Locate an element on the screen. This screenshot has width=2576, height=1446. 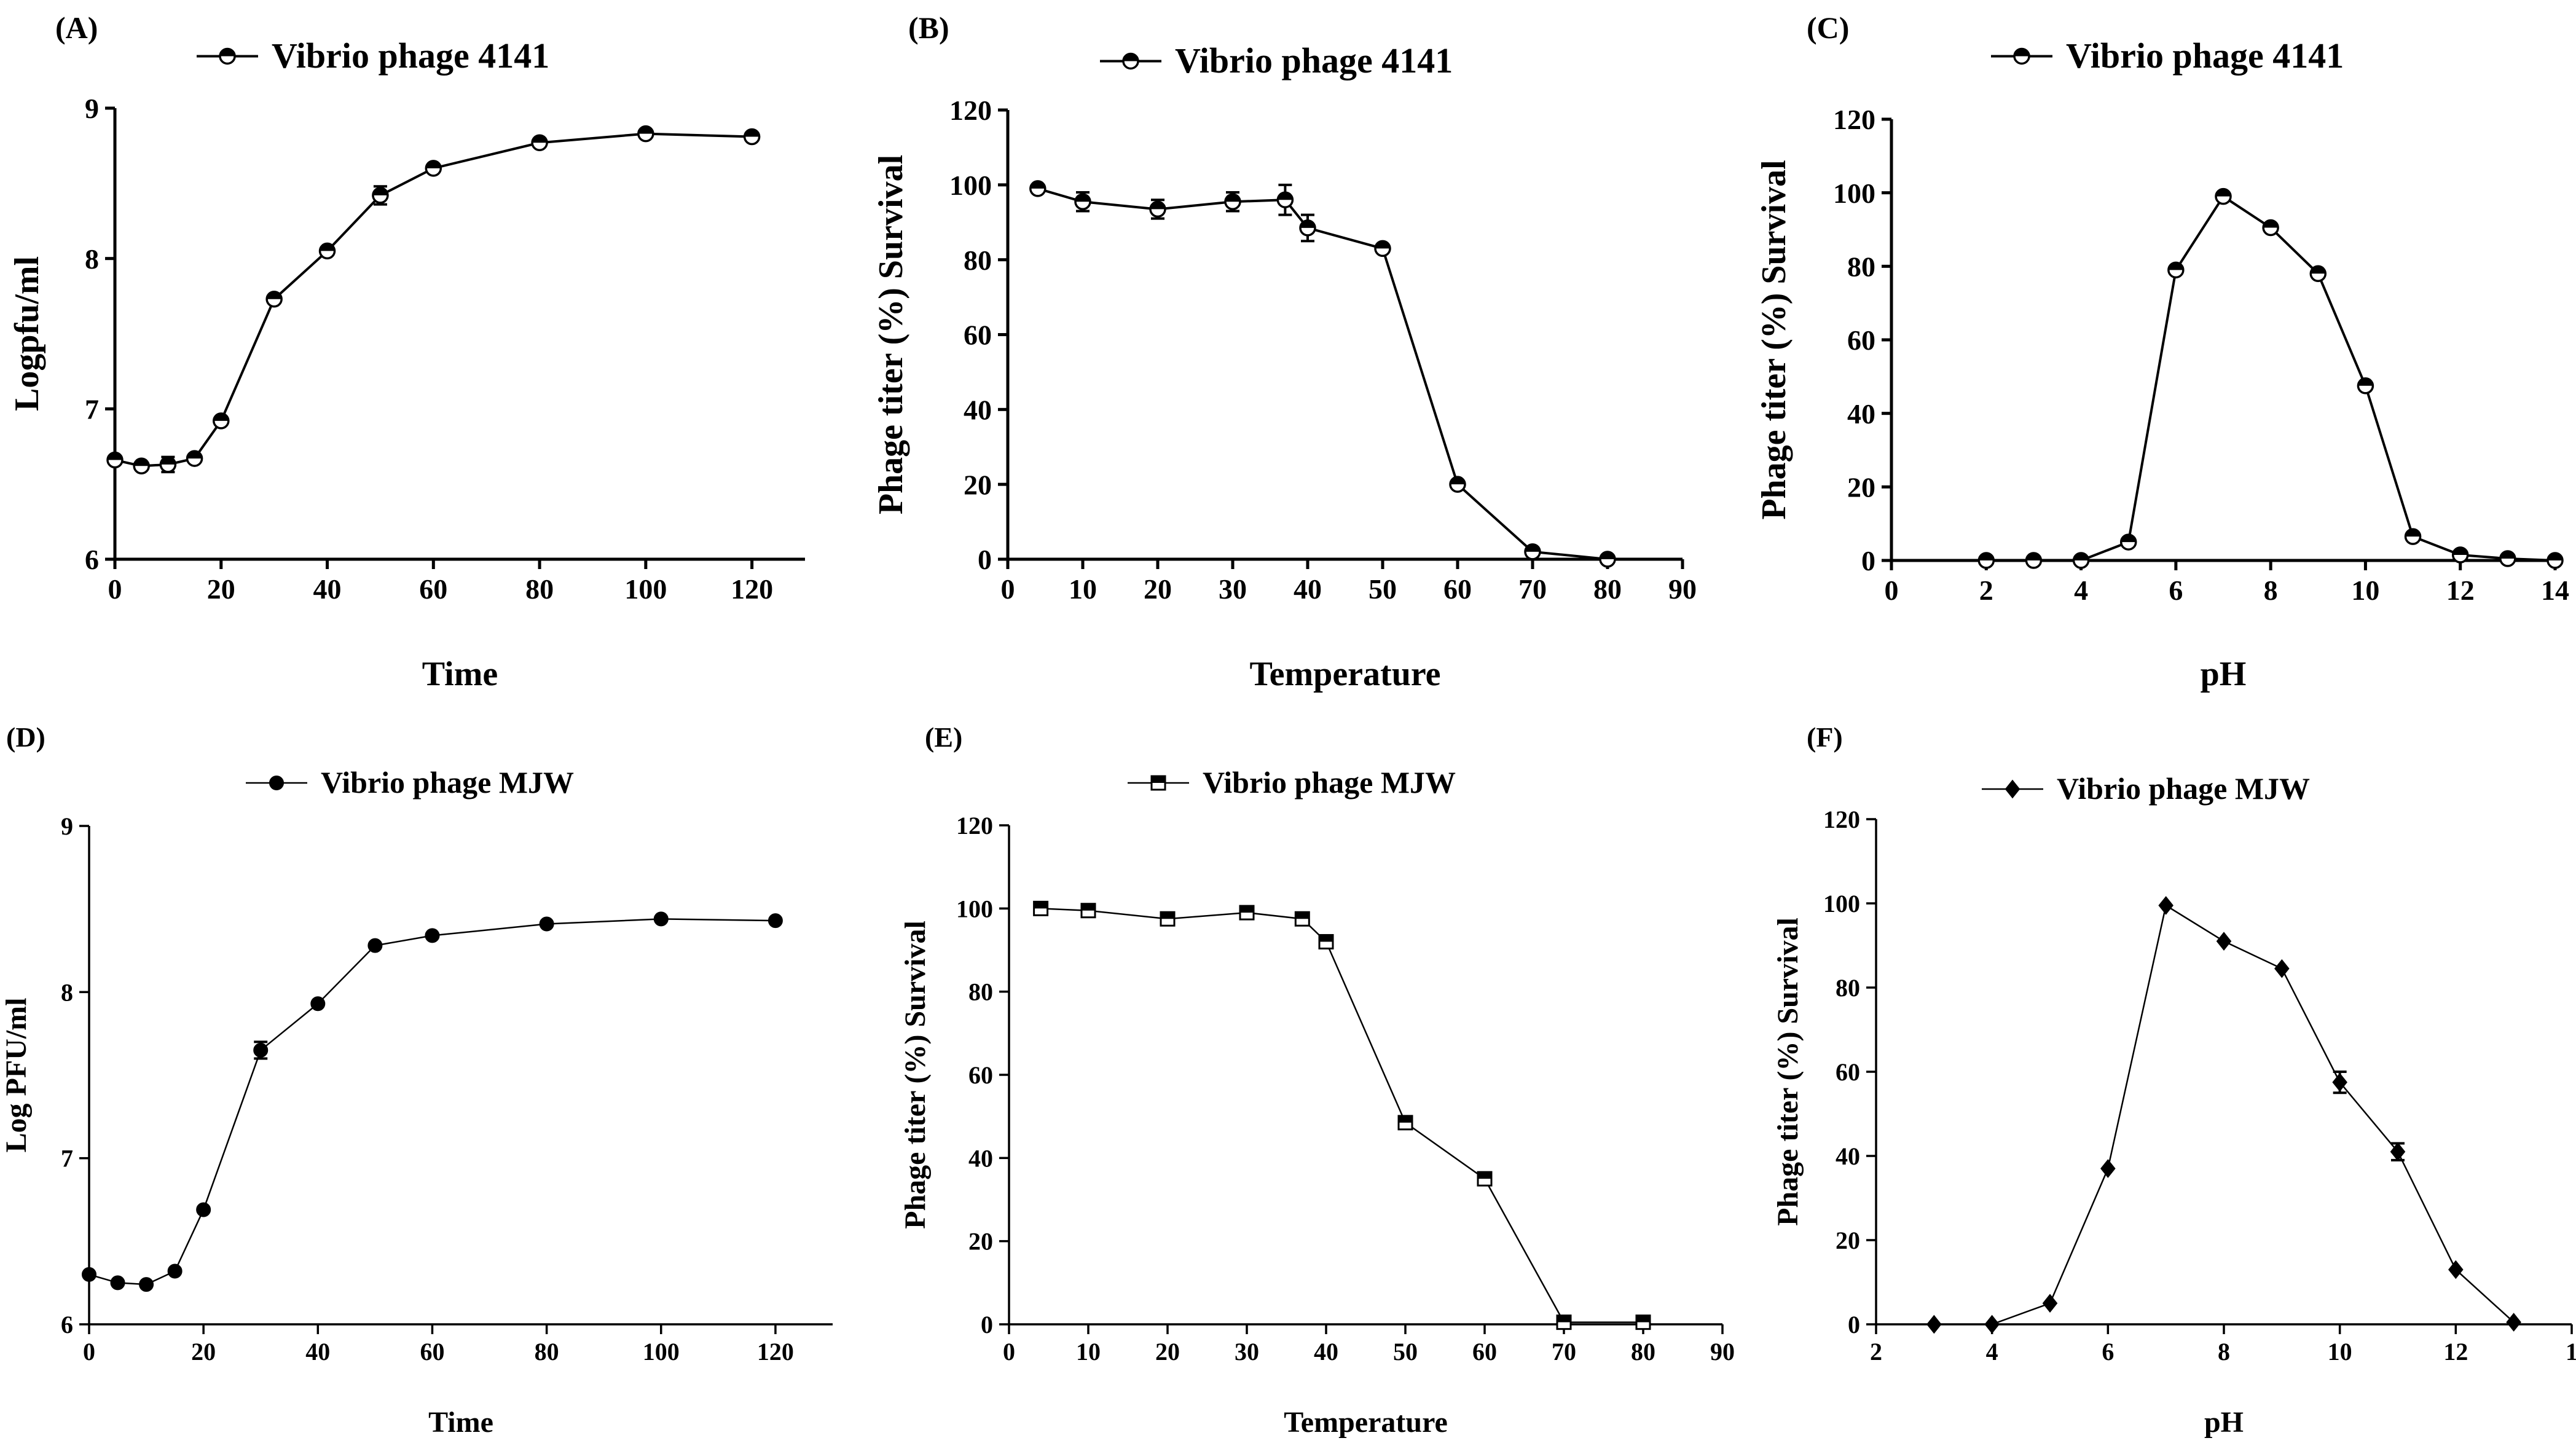
x-tick-label: 8 is located at coordinates (2224, 1351).